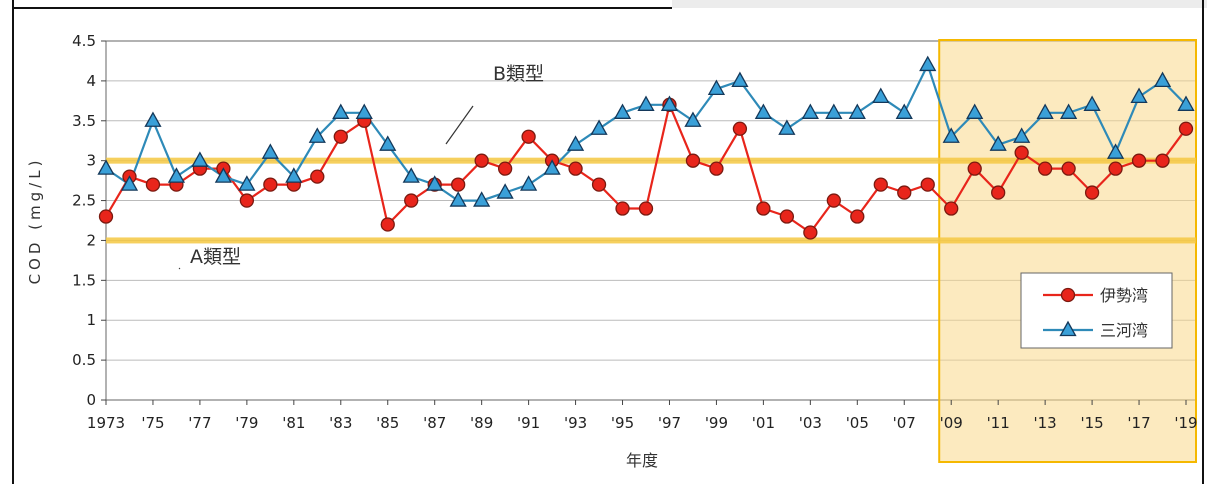  I want to click on x-axis-label: 年度, so click(642, 460).